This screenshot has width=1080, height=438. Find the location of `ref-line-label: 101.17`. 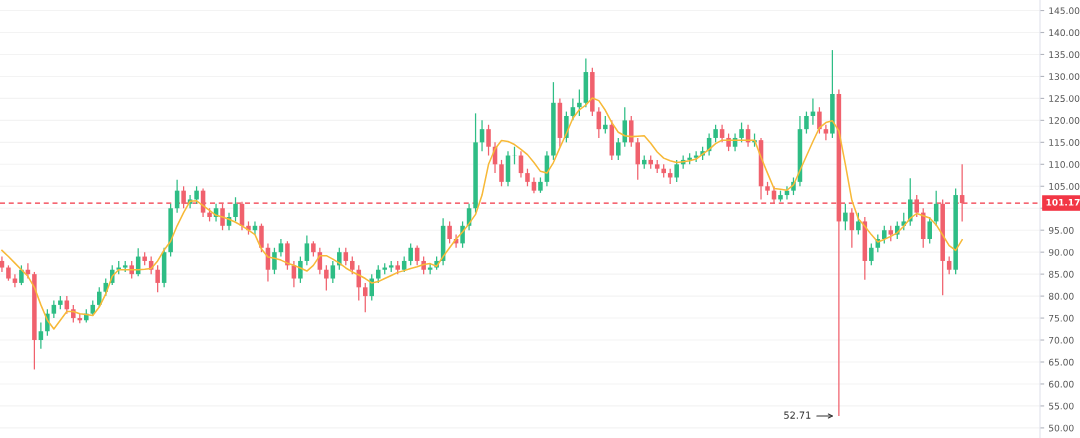

ref-line-label: 101.17 is located at coordinates (1063, 202).